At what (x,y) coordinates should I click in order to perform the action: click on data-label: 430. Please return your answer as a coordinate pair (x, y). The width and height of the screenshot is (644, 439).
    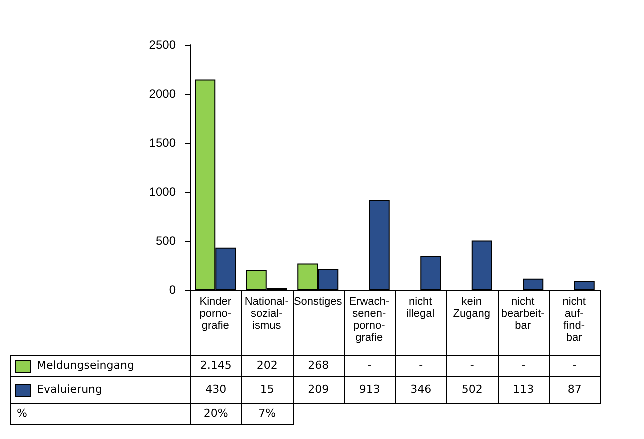
    Looking at the image, I should click on (216, 390).